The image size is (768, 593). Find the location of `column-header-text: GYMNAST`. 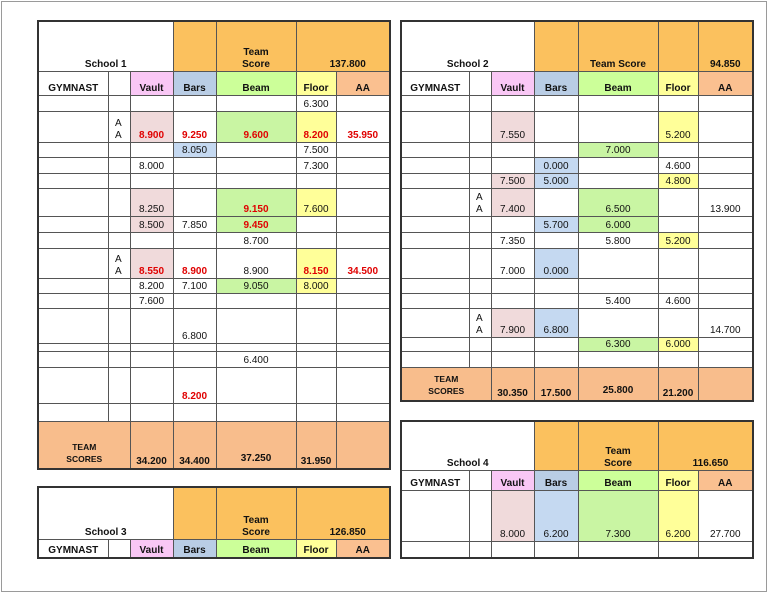

column-header-text: GYMNAST is located at coordinates (435, 88).